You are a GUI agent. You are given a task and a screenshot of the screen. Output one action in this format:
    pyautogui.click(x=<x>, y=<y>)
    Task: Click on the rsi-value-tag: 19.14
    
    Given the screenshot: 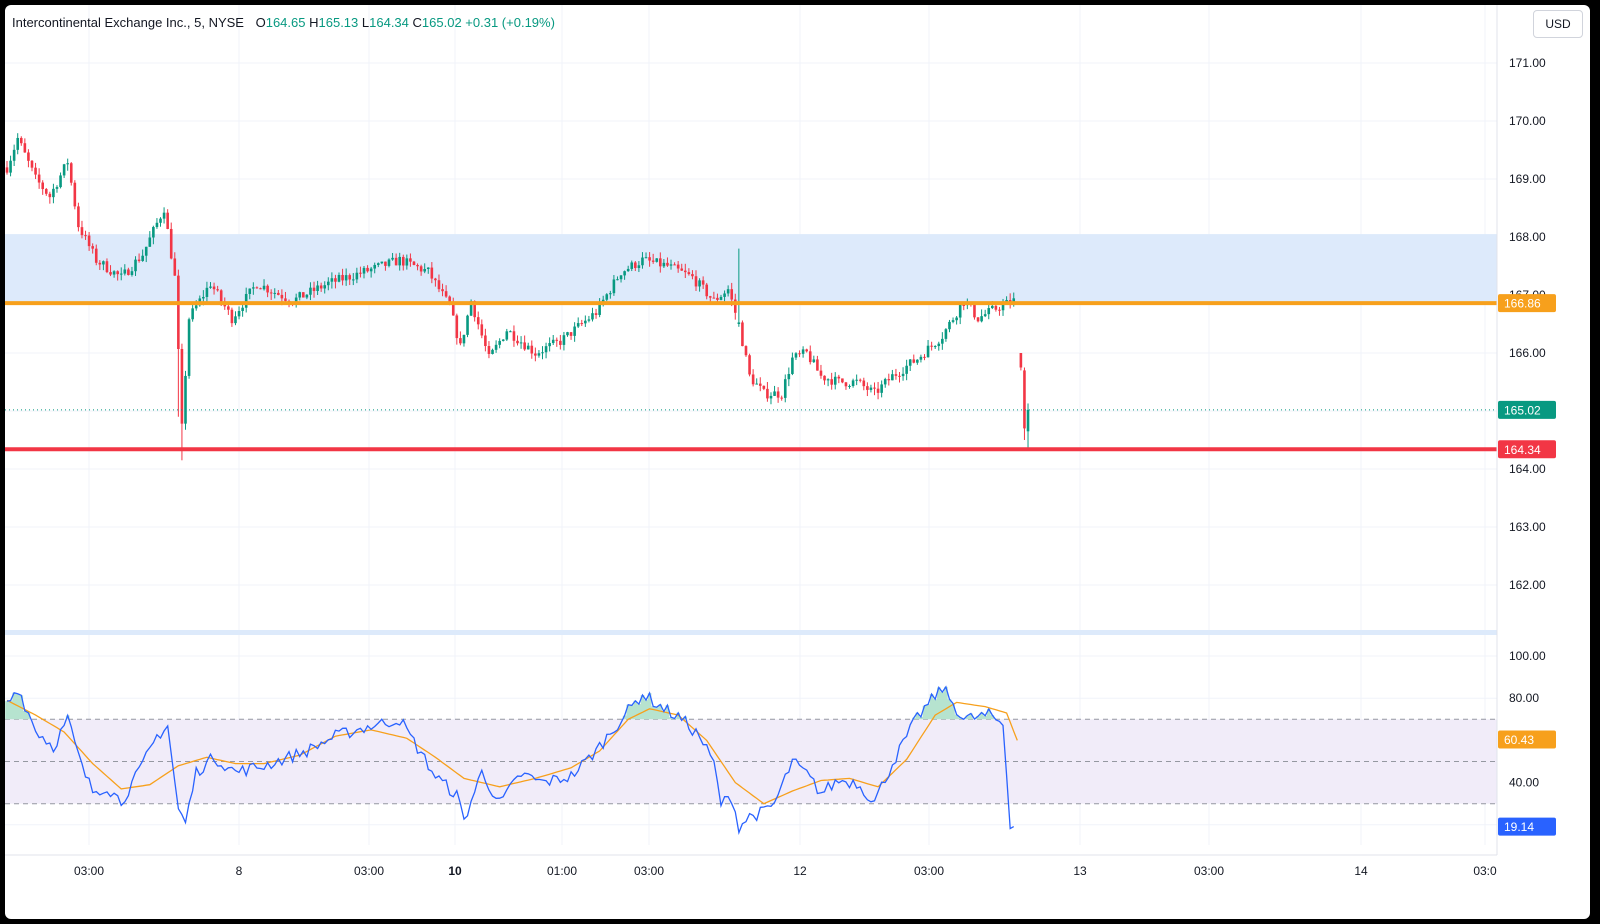 What is the action you would take?
    pyautogui.click(x=1527, y=826)
    